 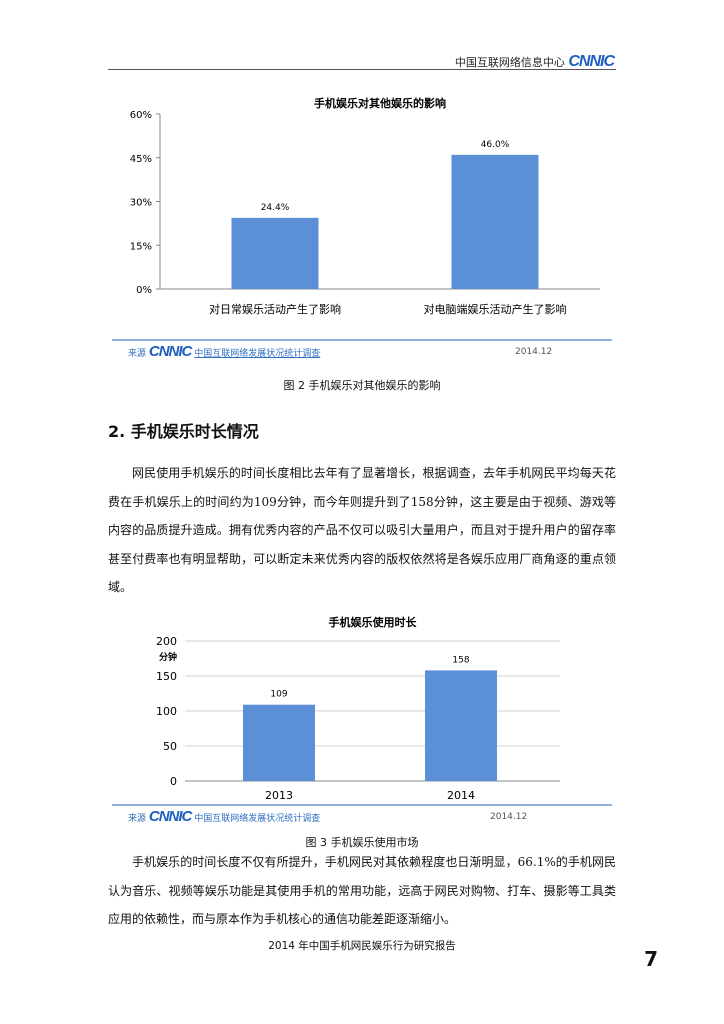 I want to click on figure2-date: 2014.12, so click(x=534, y=352).